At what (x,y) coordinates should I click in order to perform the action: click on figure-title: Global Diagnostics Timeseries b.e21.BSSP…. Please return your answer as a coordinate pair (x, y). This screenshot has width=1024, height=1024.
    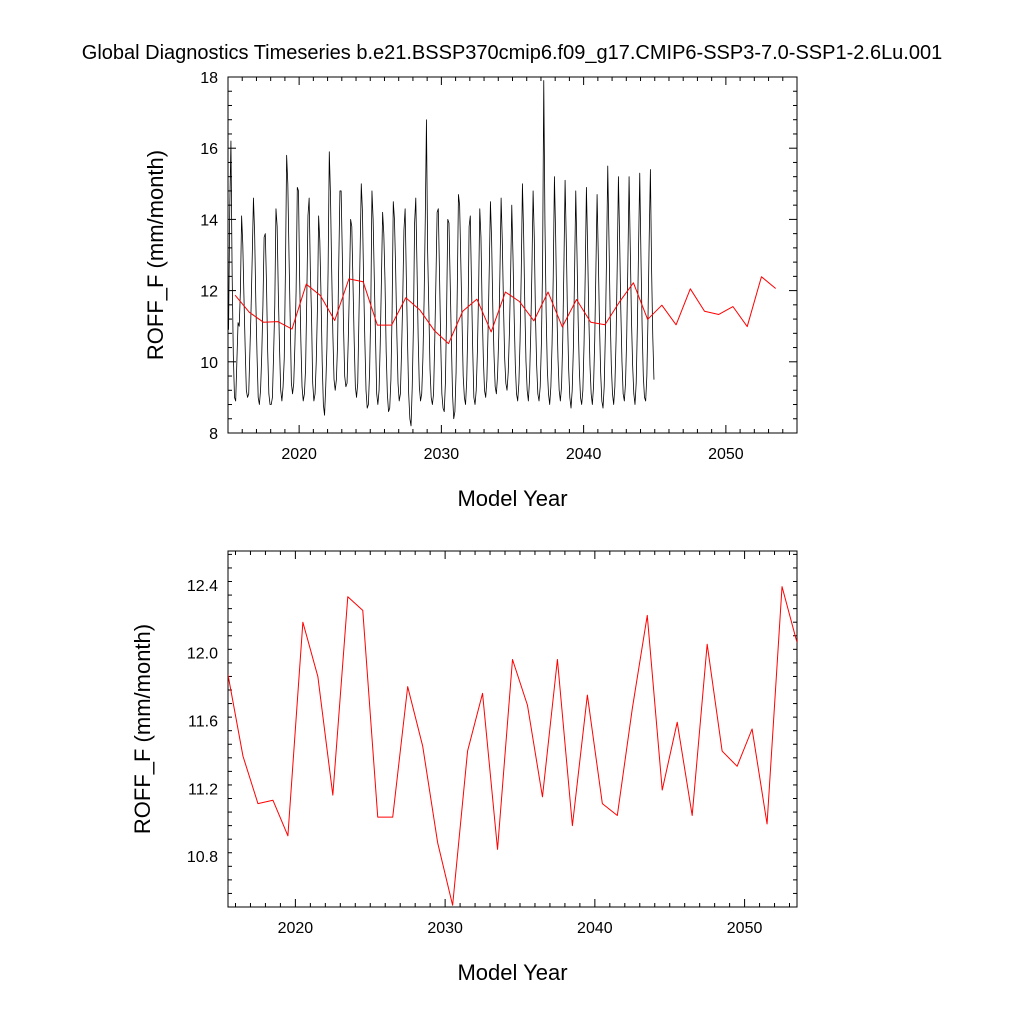
    Looking at the image, I should click on (512, 53).